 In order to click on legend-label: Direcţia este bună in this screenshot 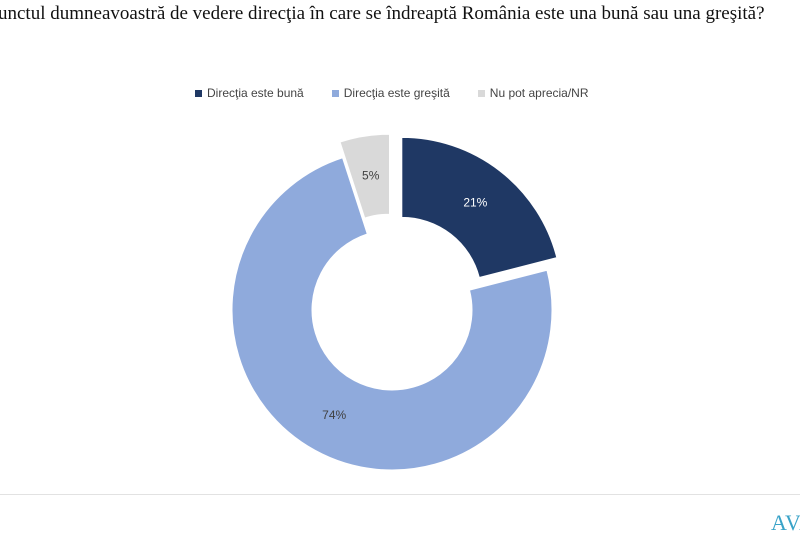, I will do `click(255, 93)`.